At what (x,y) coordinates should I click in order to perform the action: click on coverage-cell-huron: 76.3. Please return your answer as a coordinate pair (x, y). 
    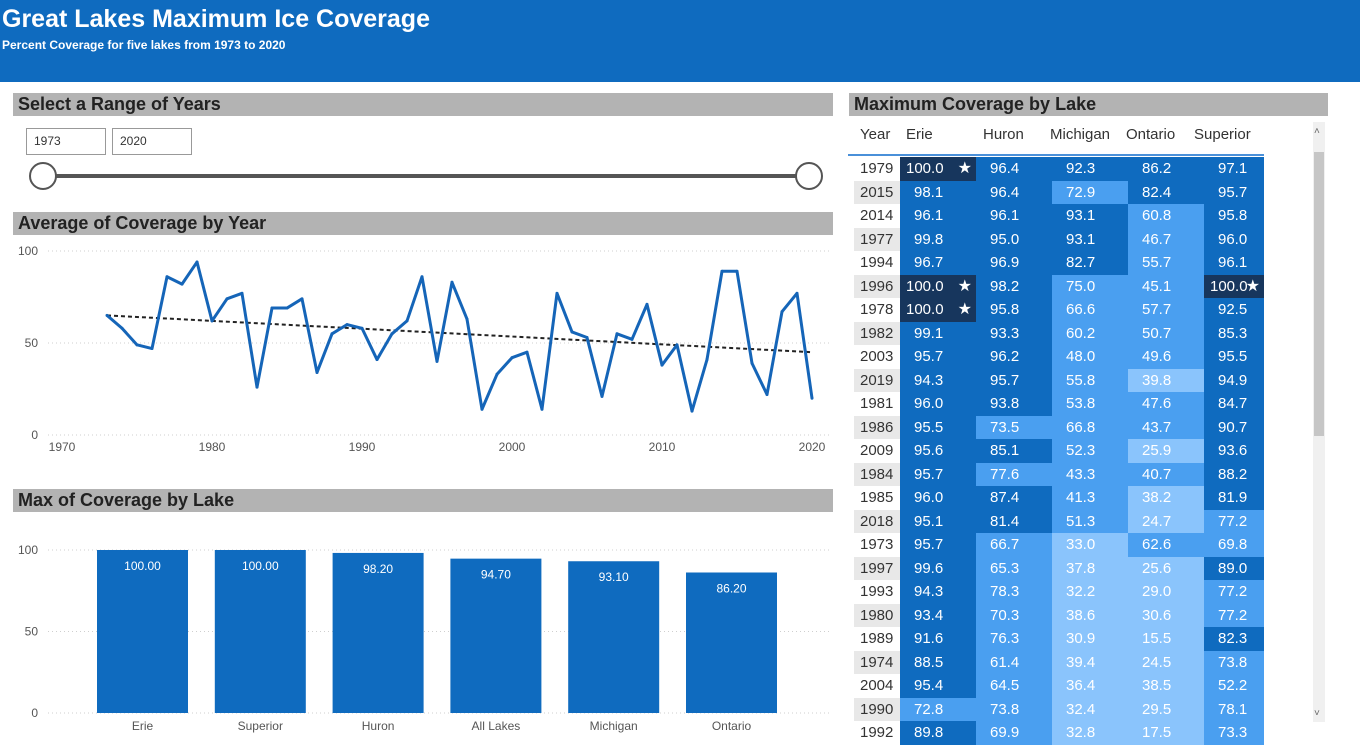
    Looking at the image, I should click on (1014, 639).